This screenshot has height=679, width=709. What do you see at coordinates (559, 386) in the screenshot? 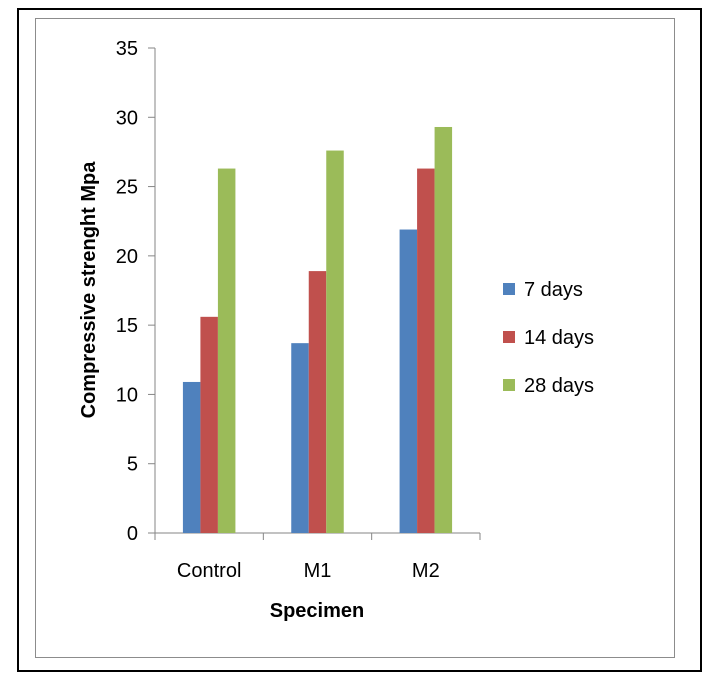
I see `legend-label: 28 days` at bounding box center [559, 386].